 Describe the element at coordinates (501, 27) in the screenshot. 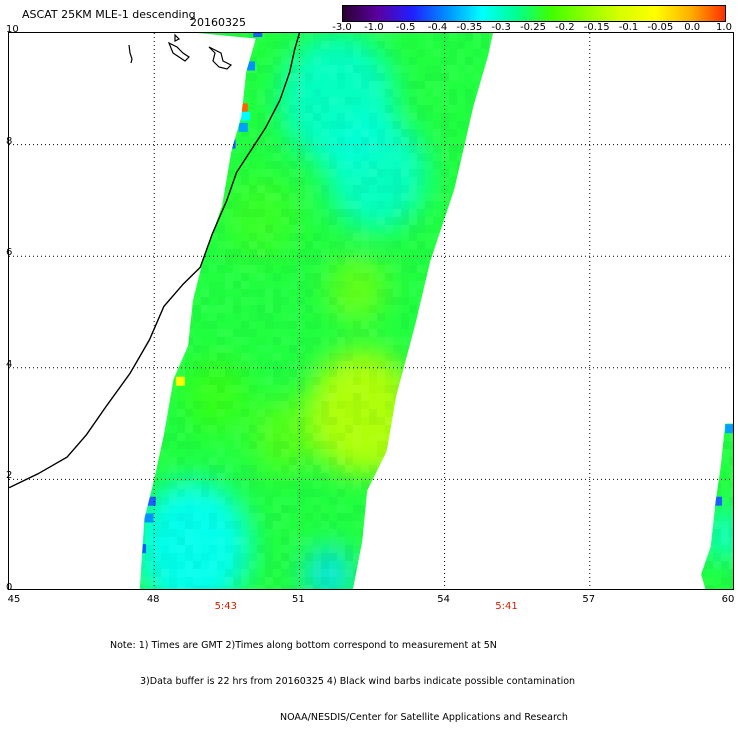

I see `colorbar-tick-label: -0.3` at that location.